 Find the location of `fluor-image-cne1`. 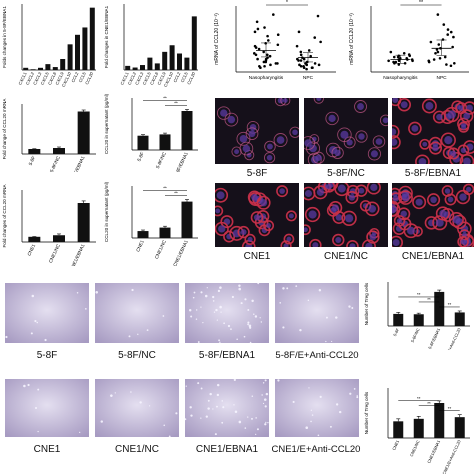

fluor-image-cne1 is located at coordinates (257, 215).